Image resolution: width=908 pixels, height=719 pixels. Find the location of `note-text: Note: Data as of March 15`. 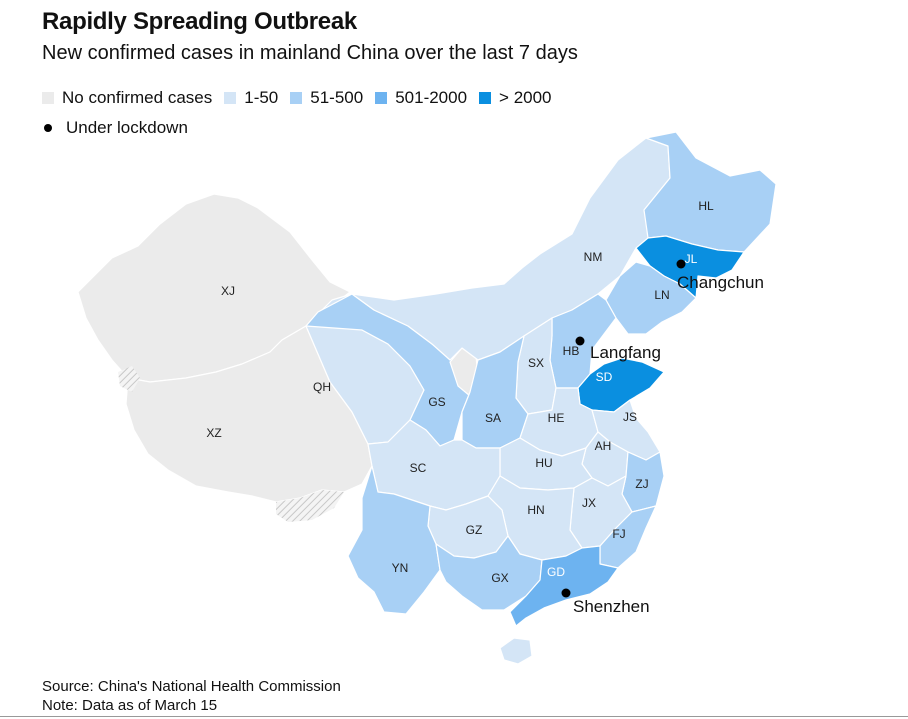

note-text: Note: Data as of March 15 is located at coordinates (130, 705).